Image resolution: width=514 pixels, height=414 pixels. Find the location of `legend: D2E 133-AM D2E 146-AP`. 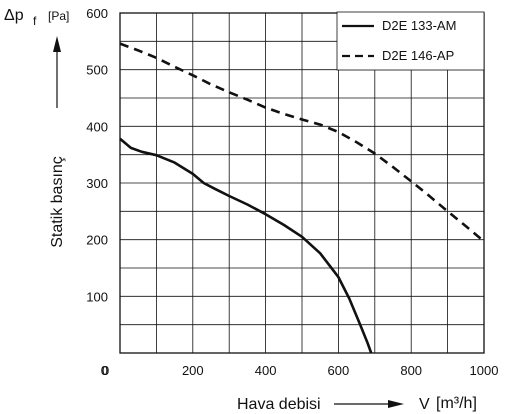

legend: D2E 133-AM D2E 146-AP is located at coordinates (410, 41).